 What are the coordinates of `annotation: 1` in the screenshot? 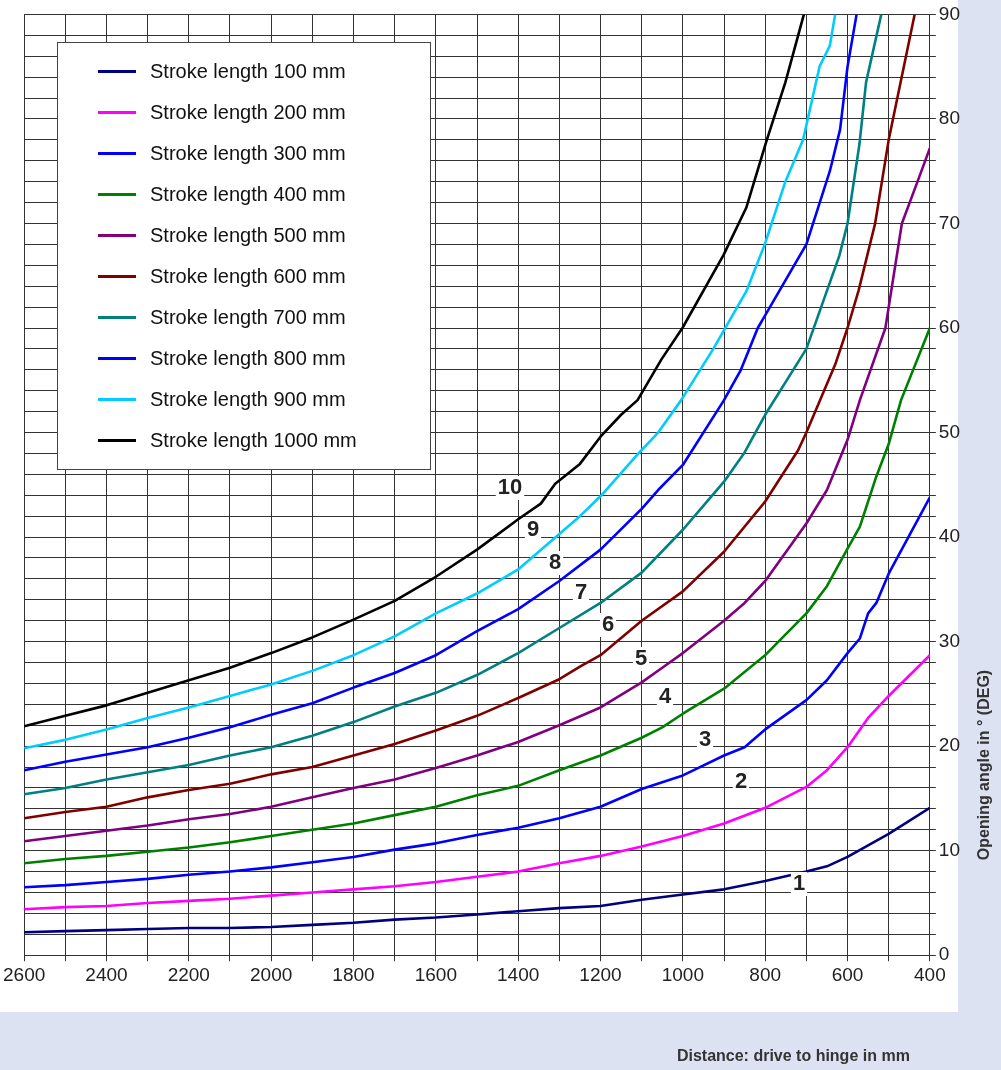 It's located at (799, 883).